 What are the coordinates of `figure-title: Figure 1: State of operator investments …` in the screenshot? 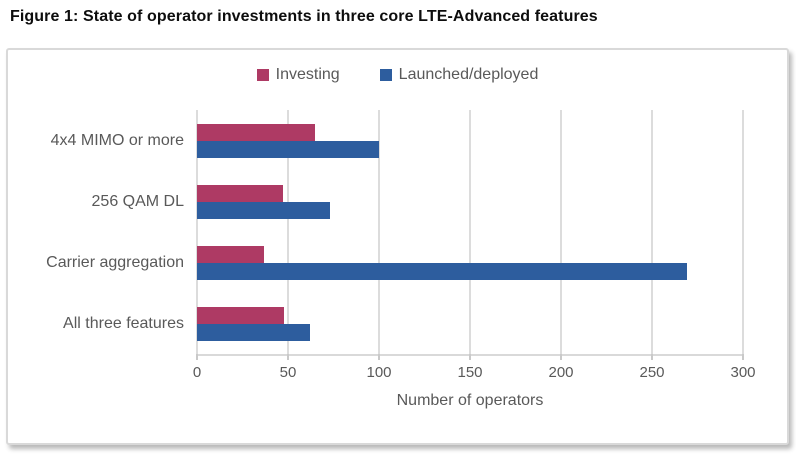 It's located at (304, 16).